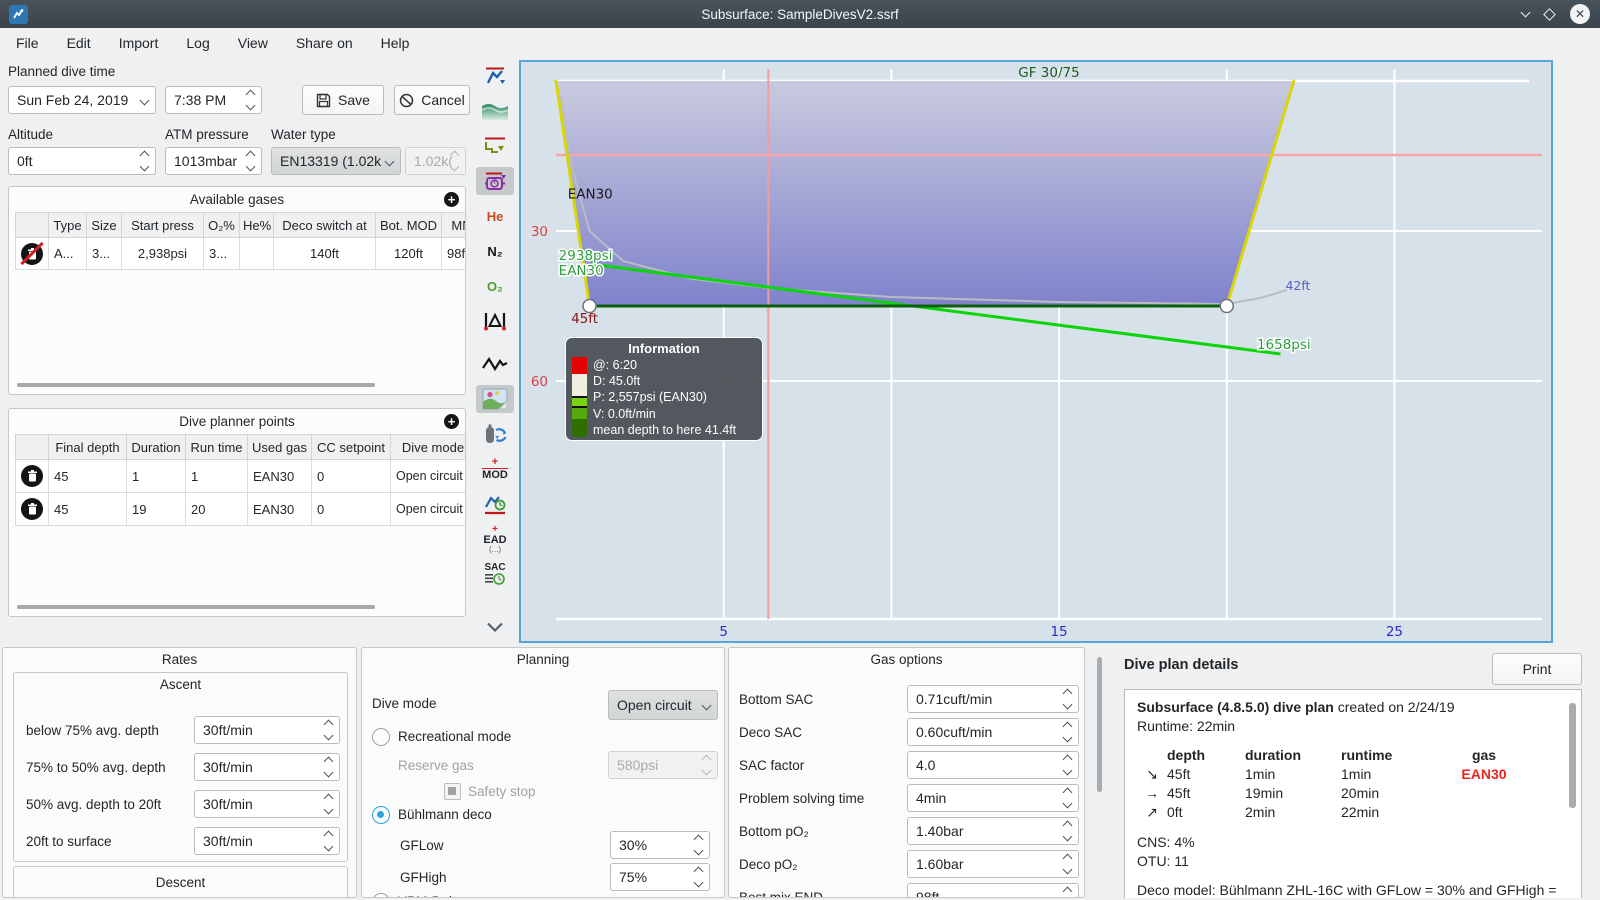 The image size is (1600, 900). Describe the element at coordinates (427, 447) in the screenshot. I see `col-dive-mode: Dive mode` at that location.